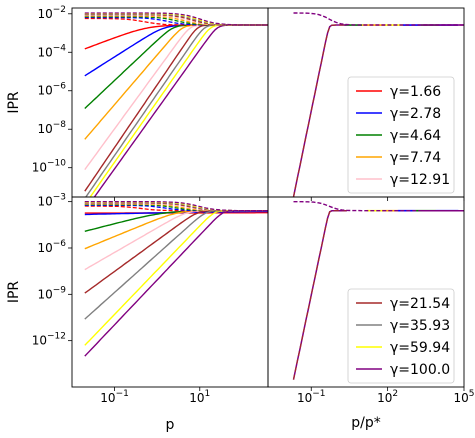 The height and width of the screenshot is (438, 475). I want to click on x-tick-label-bottom-left-0: 10⁻¹, so click(114, 397).